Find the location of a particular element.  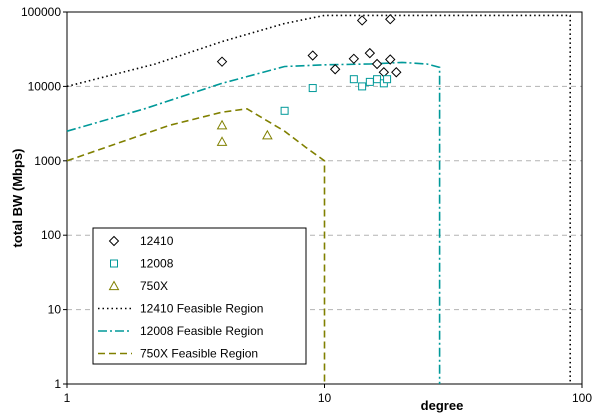

y-tick-label: 100 is located at coordinates (51, 235).